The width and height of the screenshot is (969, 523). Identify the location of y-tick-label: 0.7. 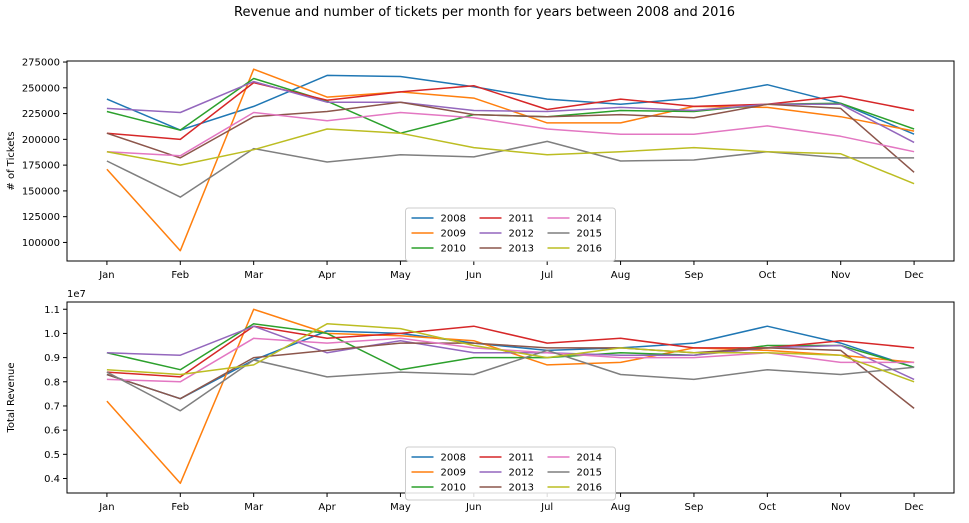
(52, 406).